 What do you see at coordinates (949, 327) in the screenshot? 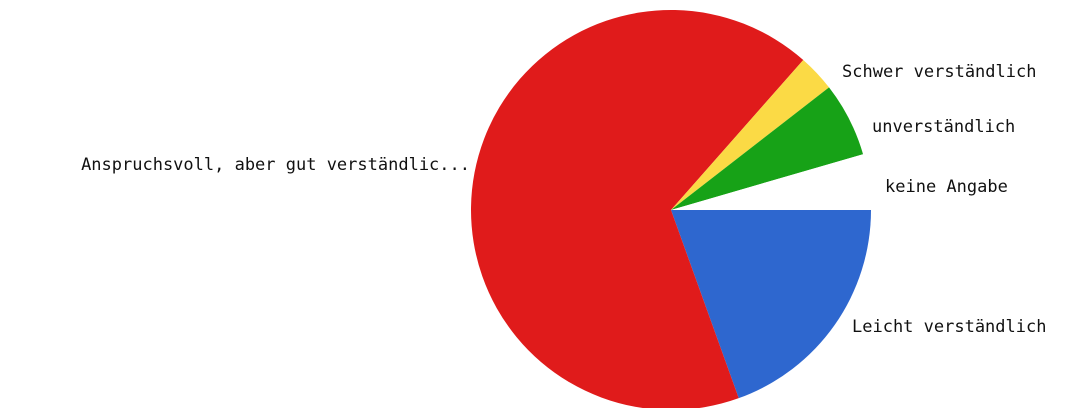
I see `slice-label-0: Leicht verständlich` at bounding box center [949, 327].